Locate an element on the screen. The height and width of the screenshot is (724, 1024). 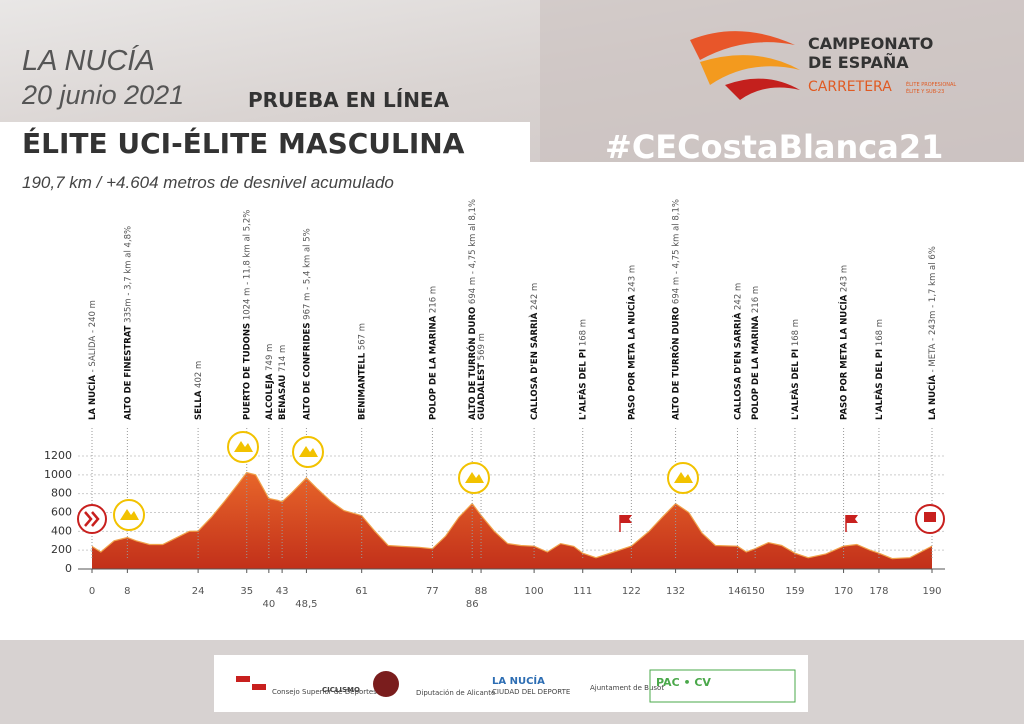
y-tick-label: 600 is located at coordinates (61, 512).